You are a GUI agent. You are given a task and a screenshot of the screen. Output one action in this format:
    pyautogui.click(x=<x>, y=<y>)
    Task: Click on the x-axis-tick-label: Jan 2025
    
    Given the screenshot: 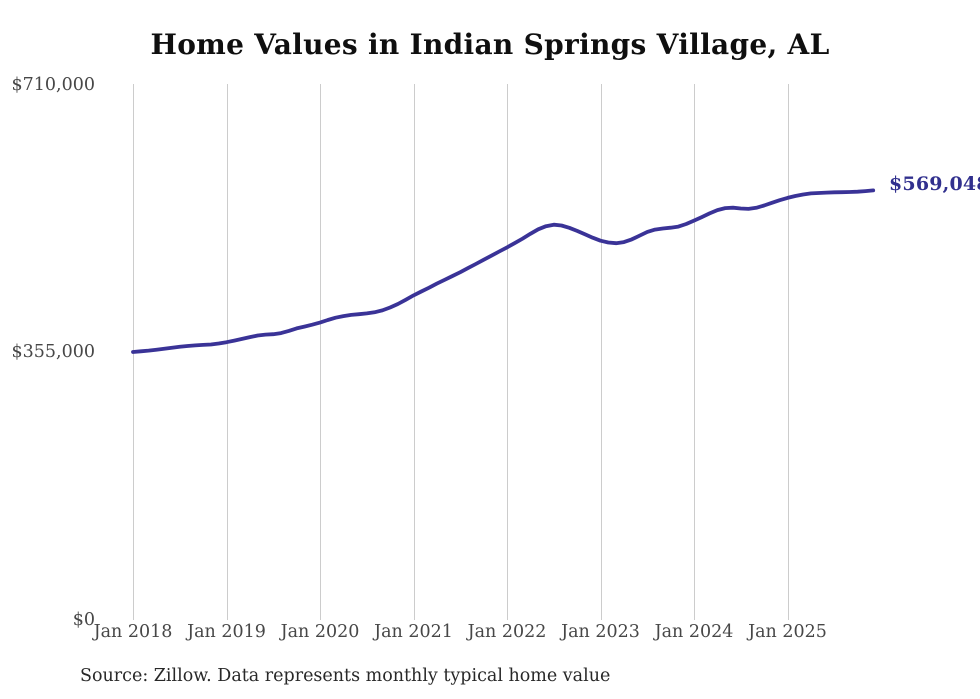 What is the action you would take?
    pyautogui.click(x=787, y=632)
    